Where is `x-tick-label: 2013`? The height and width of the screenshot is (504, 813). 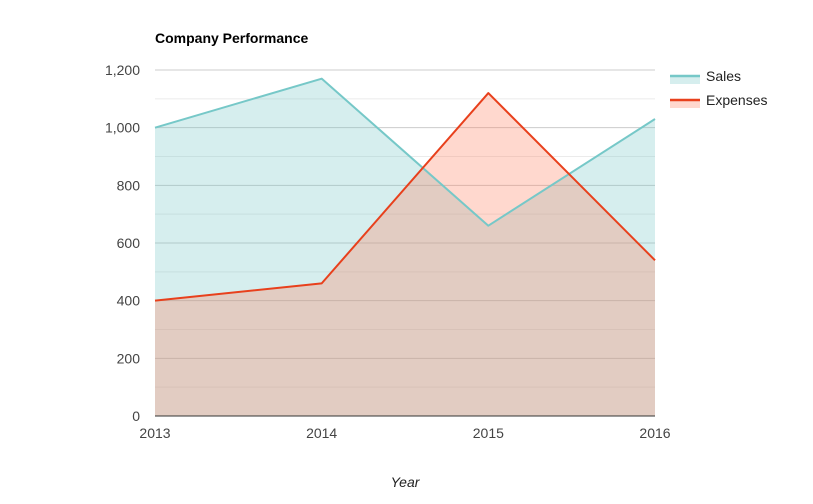
x-tick-label: 2013 is located at coordinates (154, 433).